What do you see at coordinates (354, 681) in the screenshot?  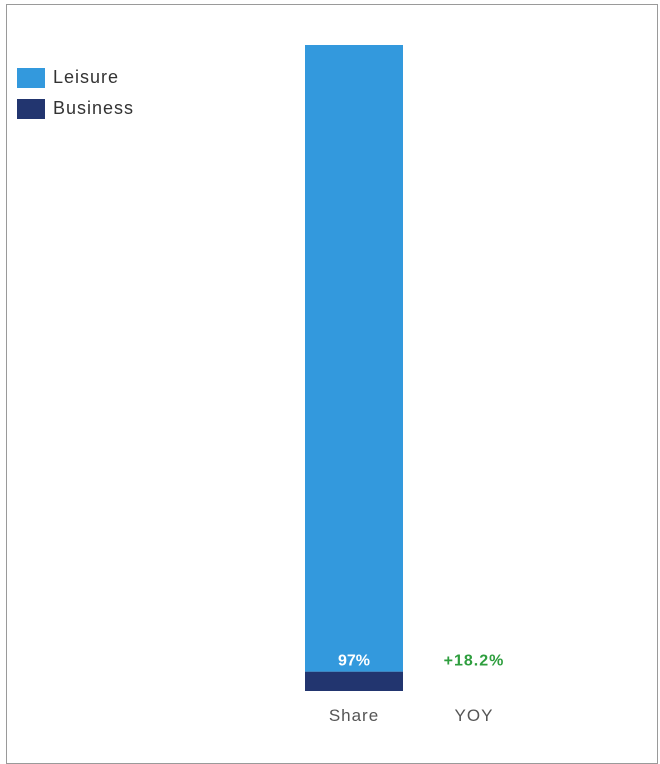 I see `bar-segment-business` at bounding box center [354, 681].